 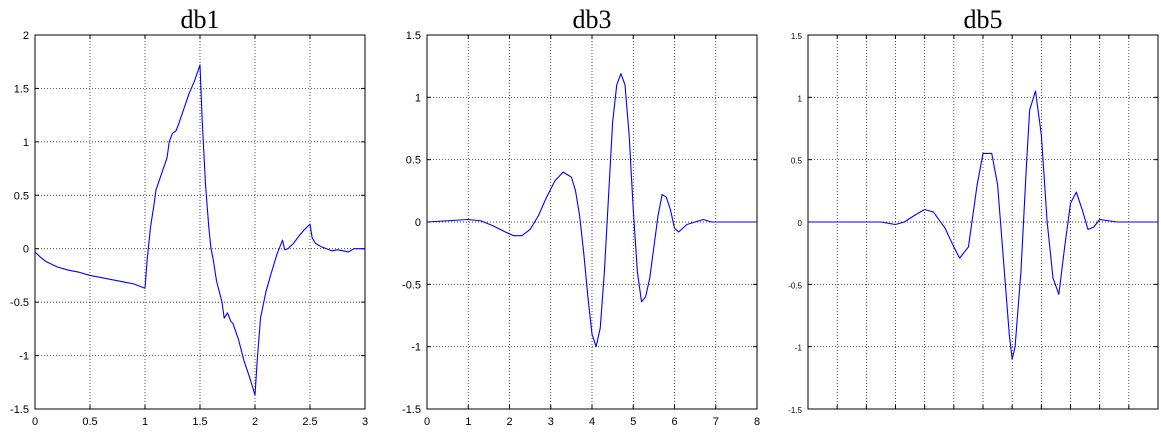 What do you see at coordinates (757, 422) in the screenshot?
I see `x-tick-label: 8` at bounding box center [757, 422].